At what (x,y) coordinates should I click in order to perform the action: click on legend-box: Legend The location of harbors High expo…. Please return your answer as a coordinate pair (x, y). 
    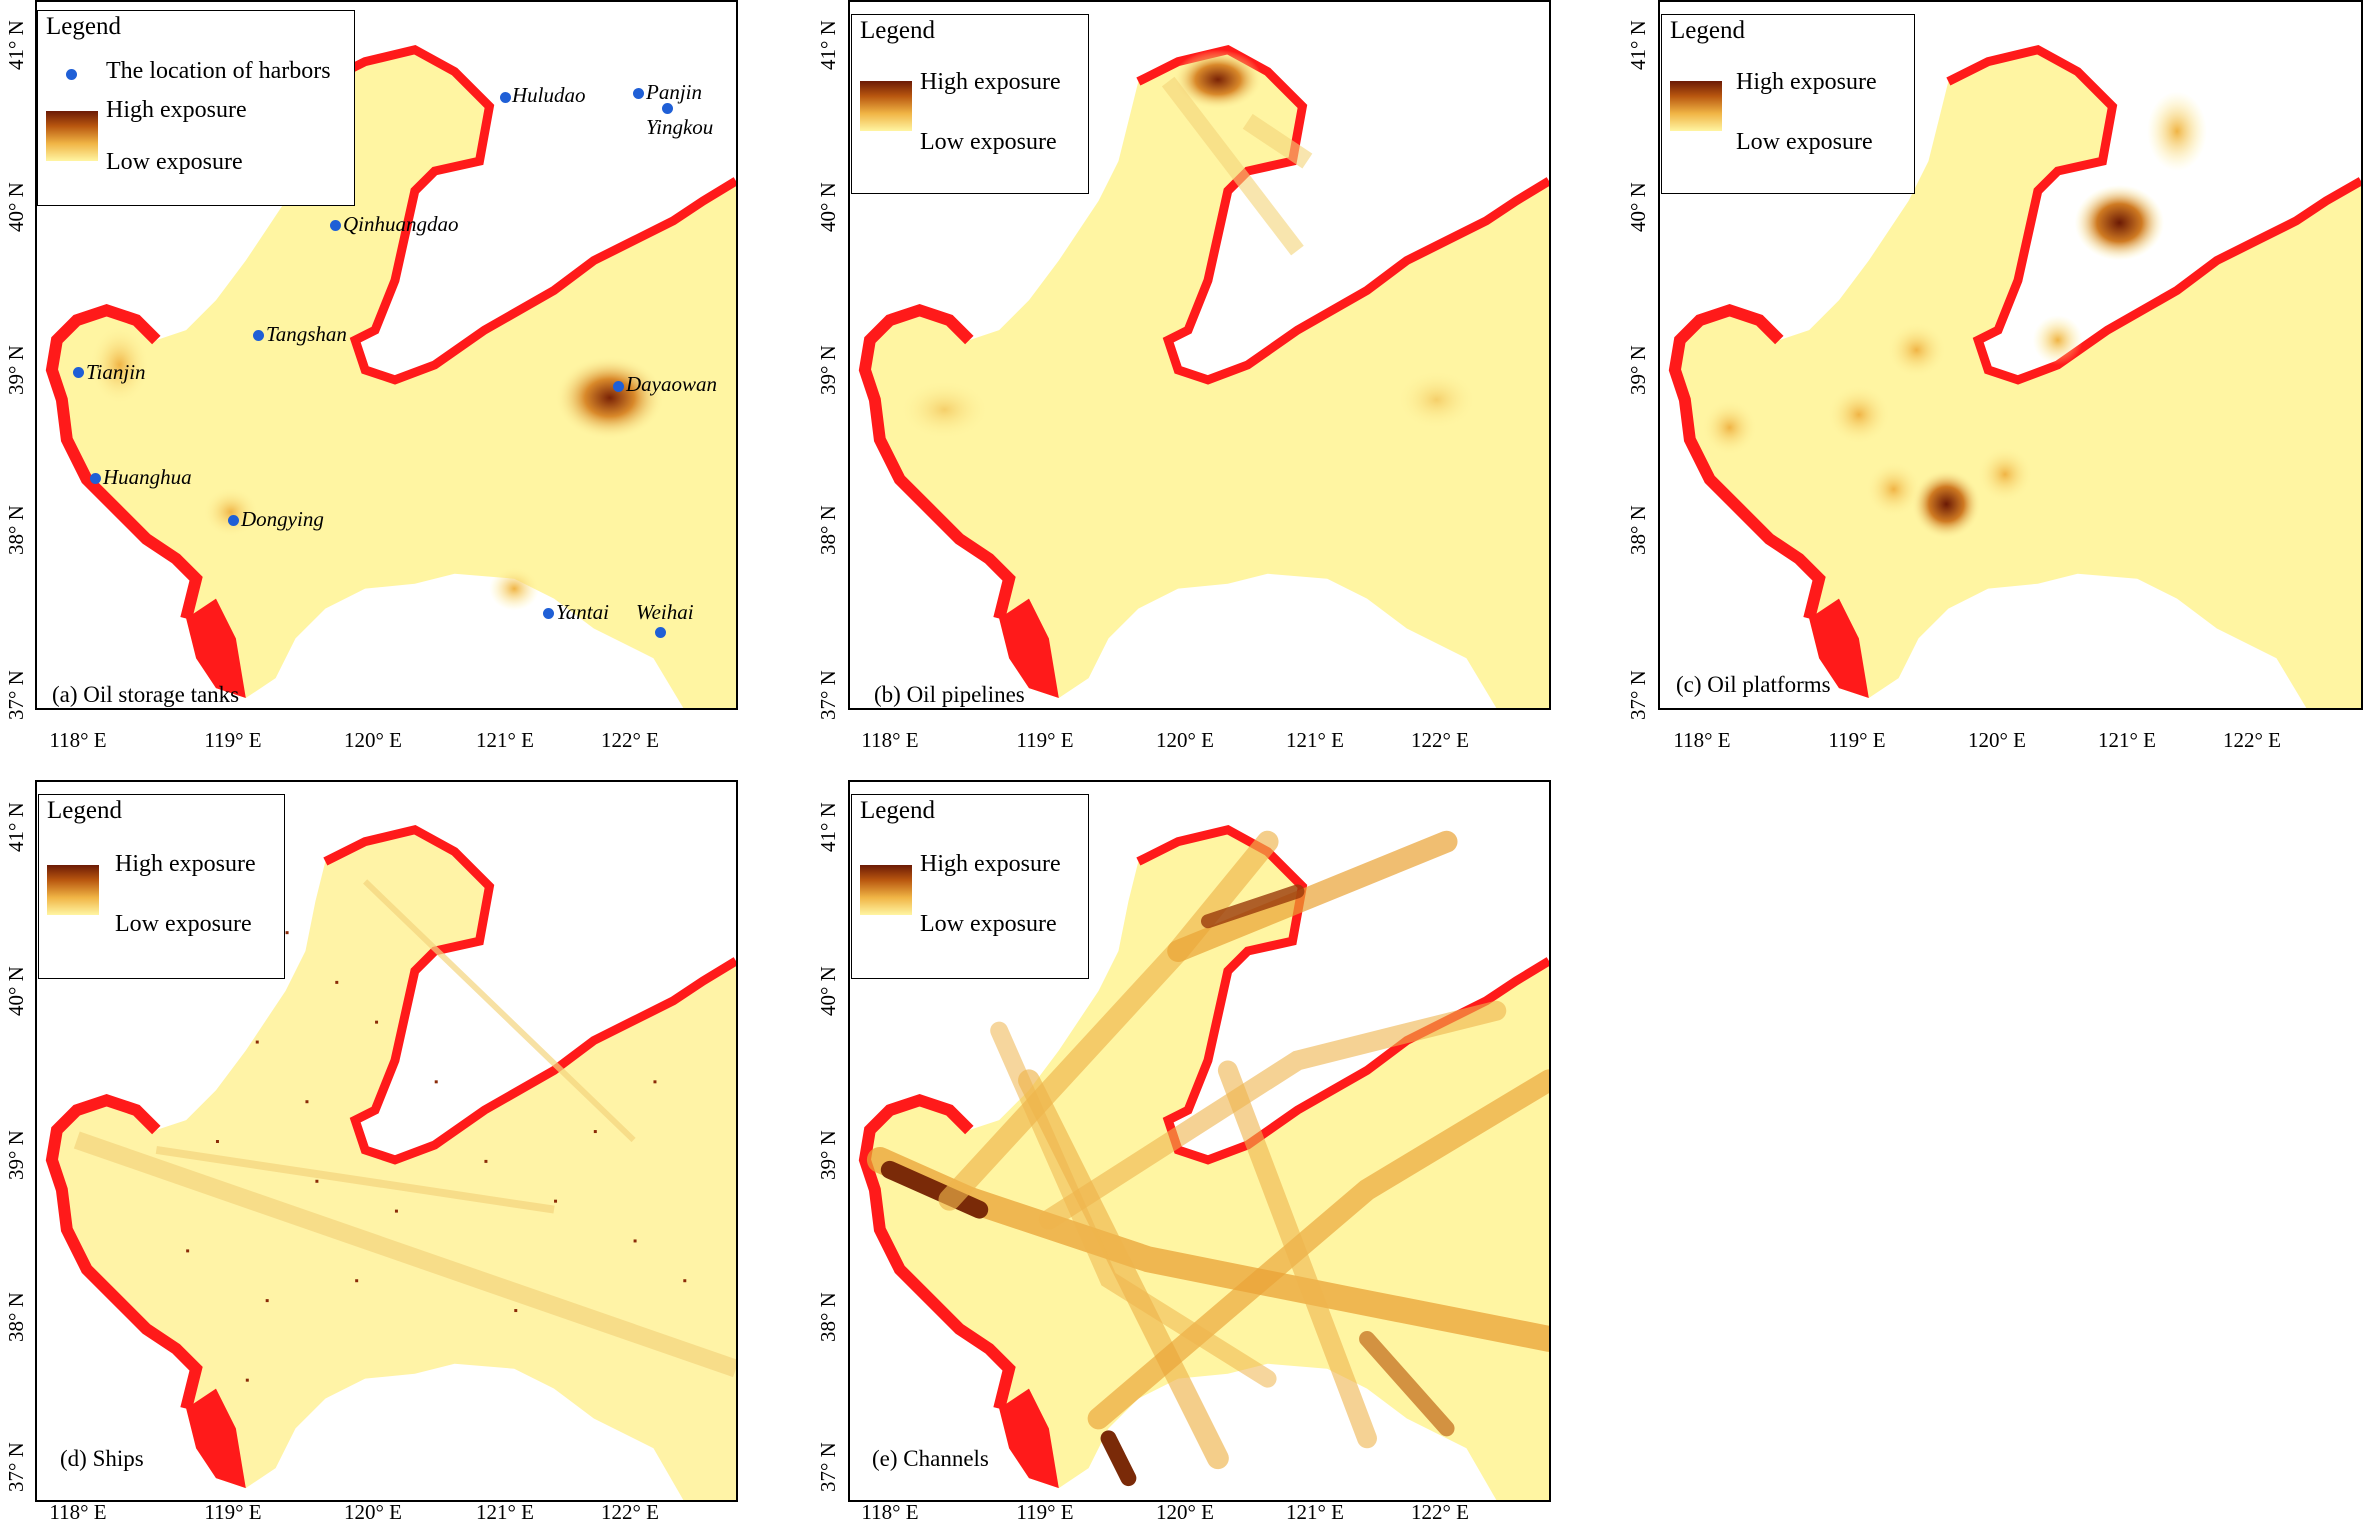
    Looking at the image, I should click on (196, 108).